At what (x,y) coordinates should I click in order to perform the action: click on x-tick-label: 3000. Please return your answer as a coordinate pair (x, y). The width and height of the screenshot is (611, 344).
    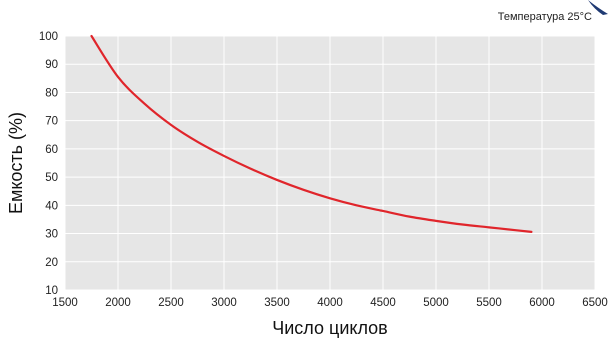
    Looking at the image, I should click on (224, 303).